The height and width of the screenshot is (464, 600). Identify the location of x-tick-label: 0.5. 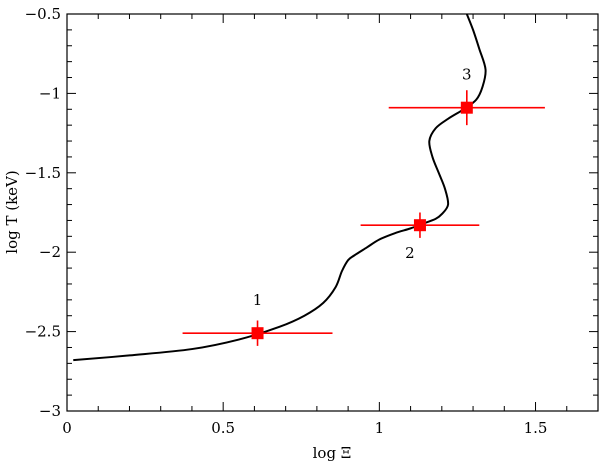
(223, 428).